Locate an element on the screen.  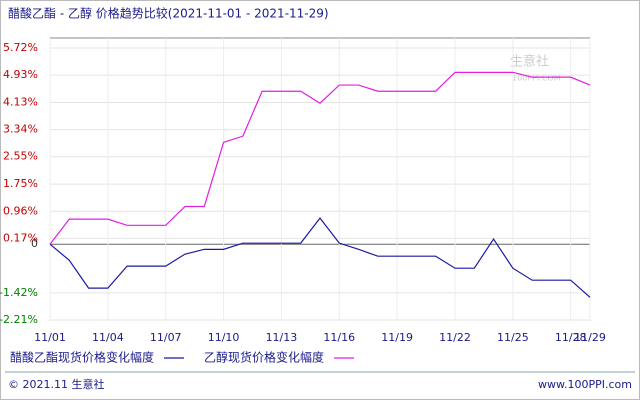
watermark: 生意社 is located at coordinates (529, 62).